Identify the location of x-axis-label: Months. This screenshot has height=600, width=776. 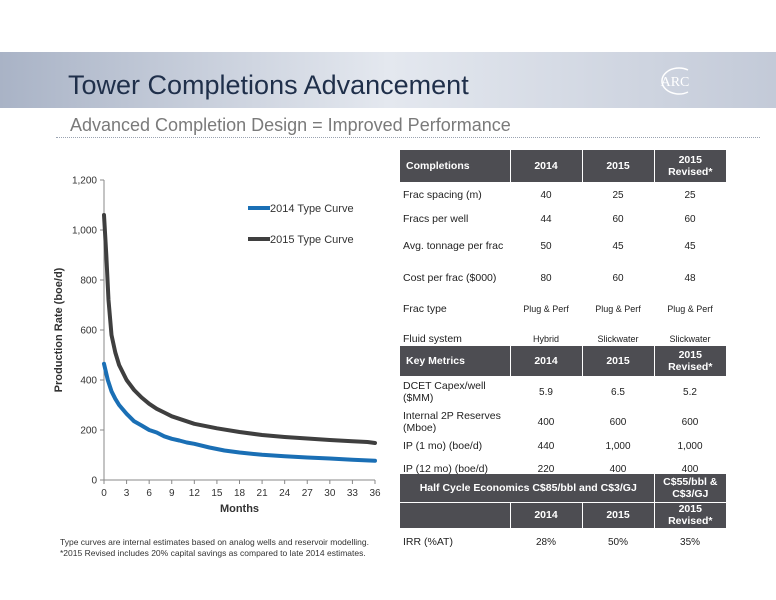
(239, 509).